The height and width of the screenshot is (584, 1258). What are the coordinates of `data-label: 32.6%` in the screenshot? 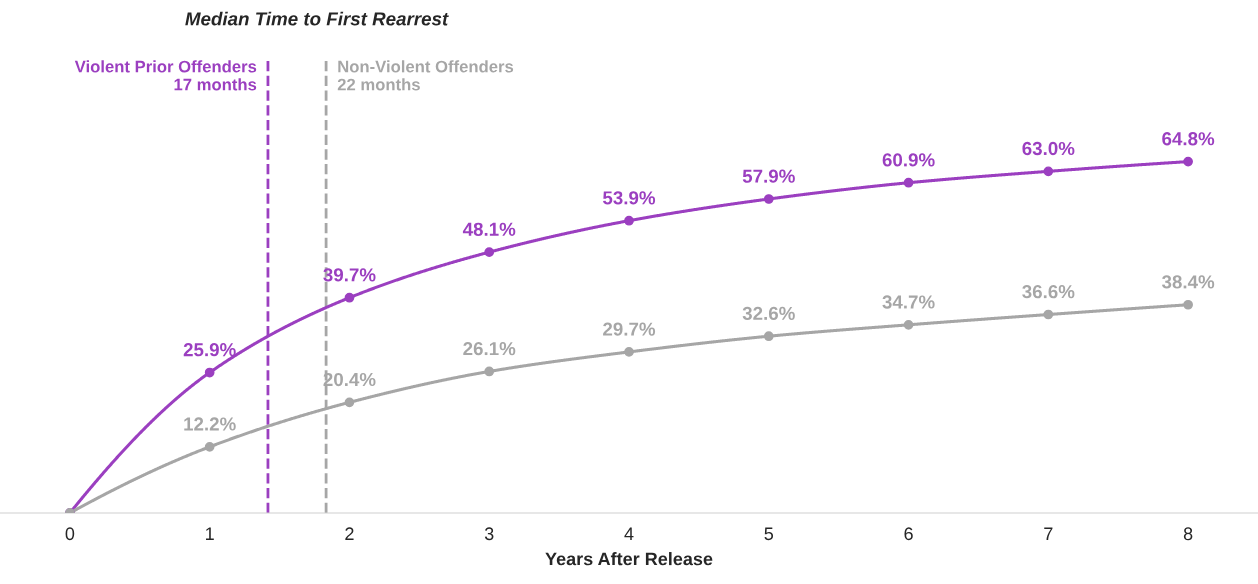 It's located at (768, 313).